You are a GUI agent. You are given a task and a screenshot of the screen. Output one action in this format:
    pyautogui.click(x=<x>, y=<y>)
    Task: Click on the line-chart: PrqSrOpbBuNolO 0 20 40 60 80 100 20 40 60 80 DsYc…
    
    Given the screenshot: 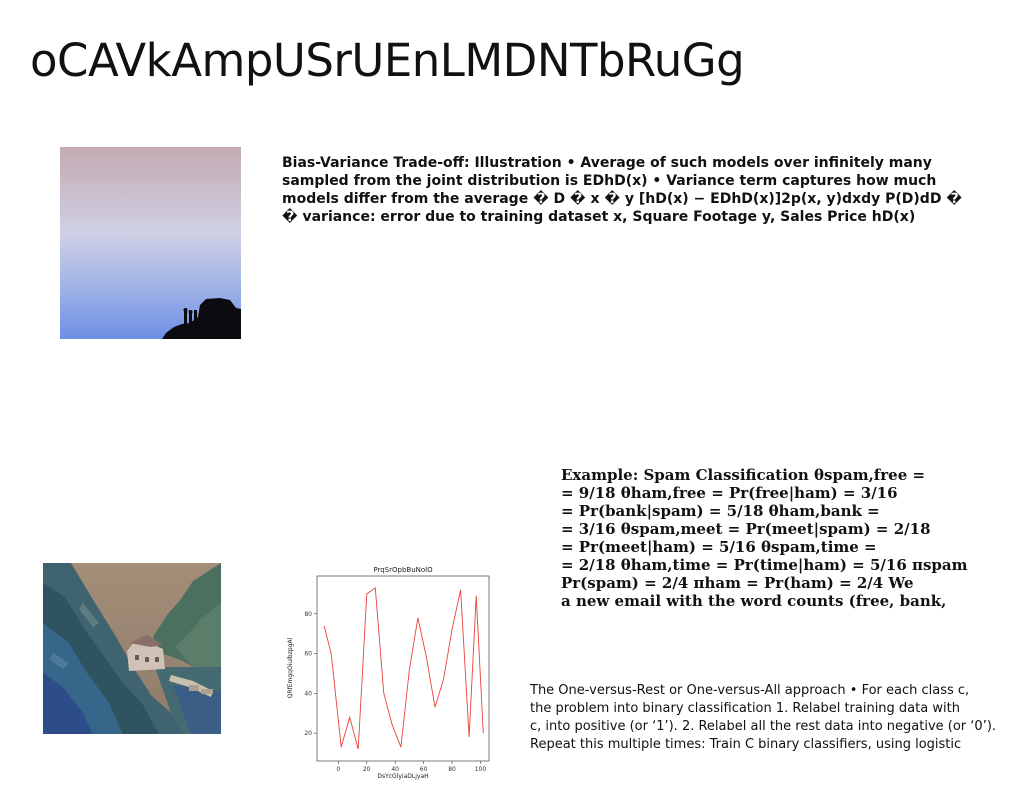 What is the action you would take?
    pyautogui.click(x=393, y=671)
    